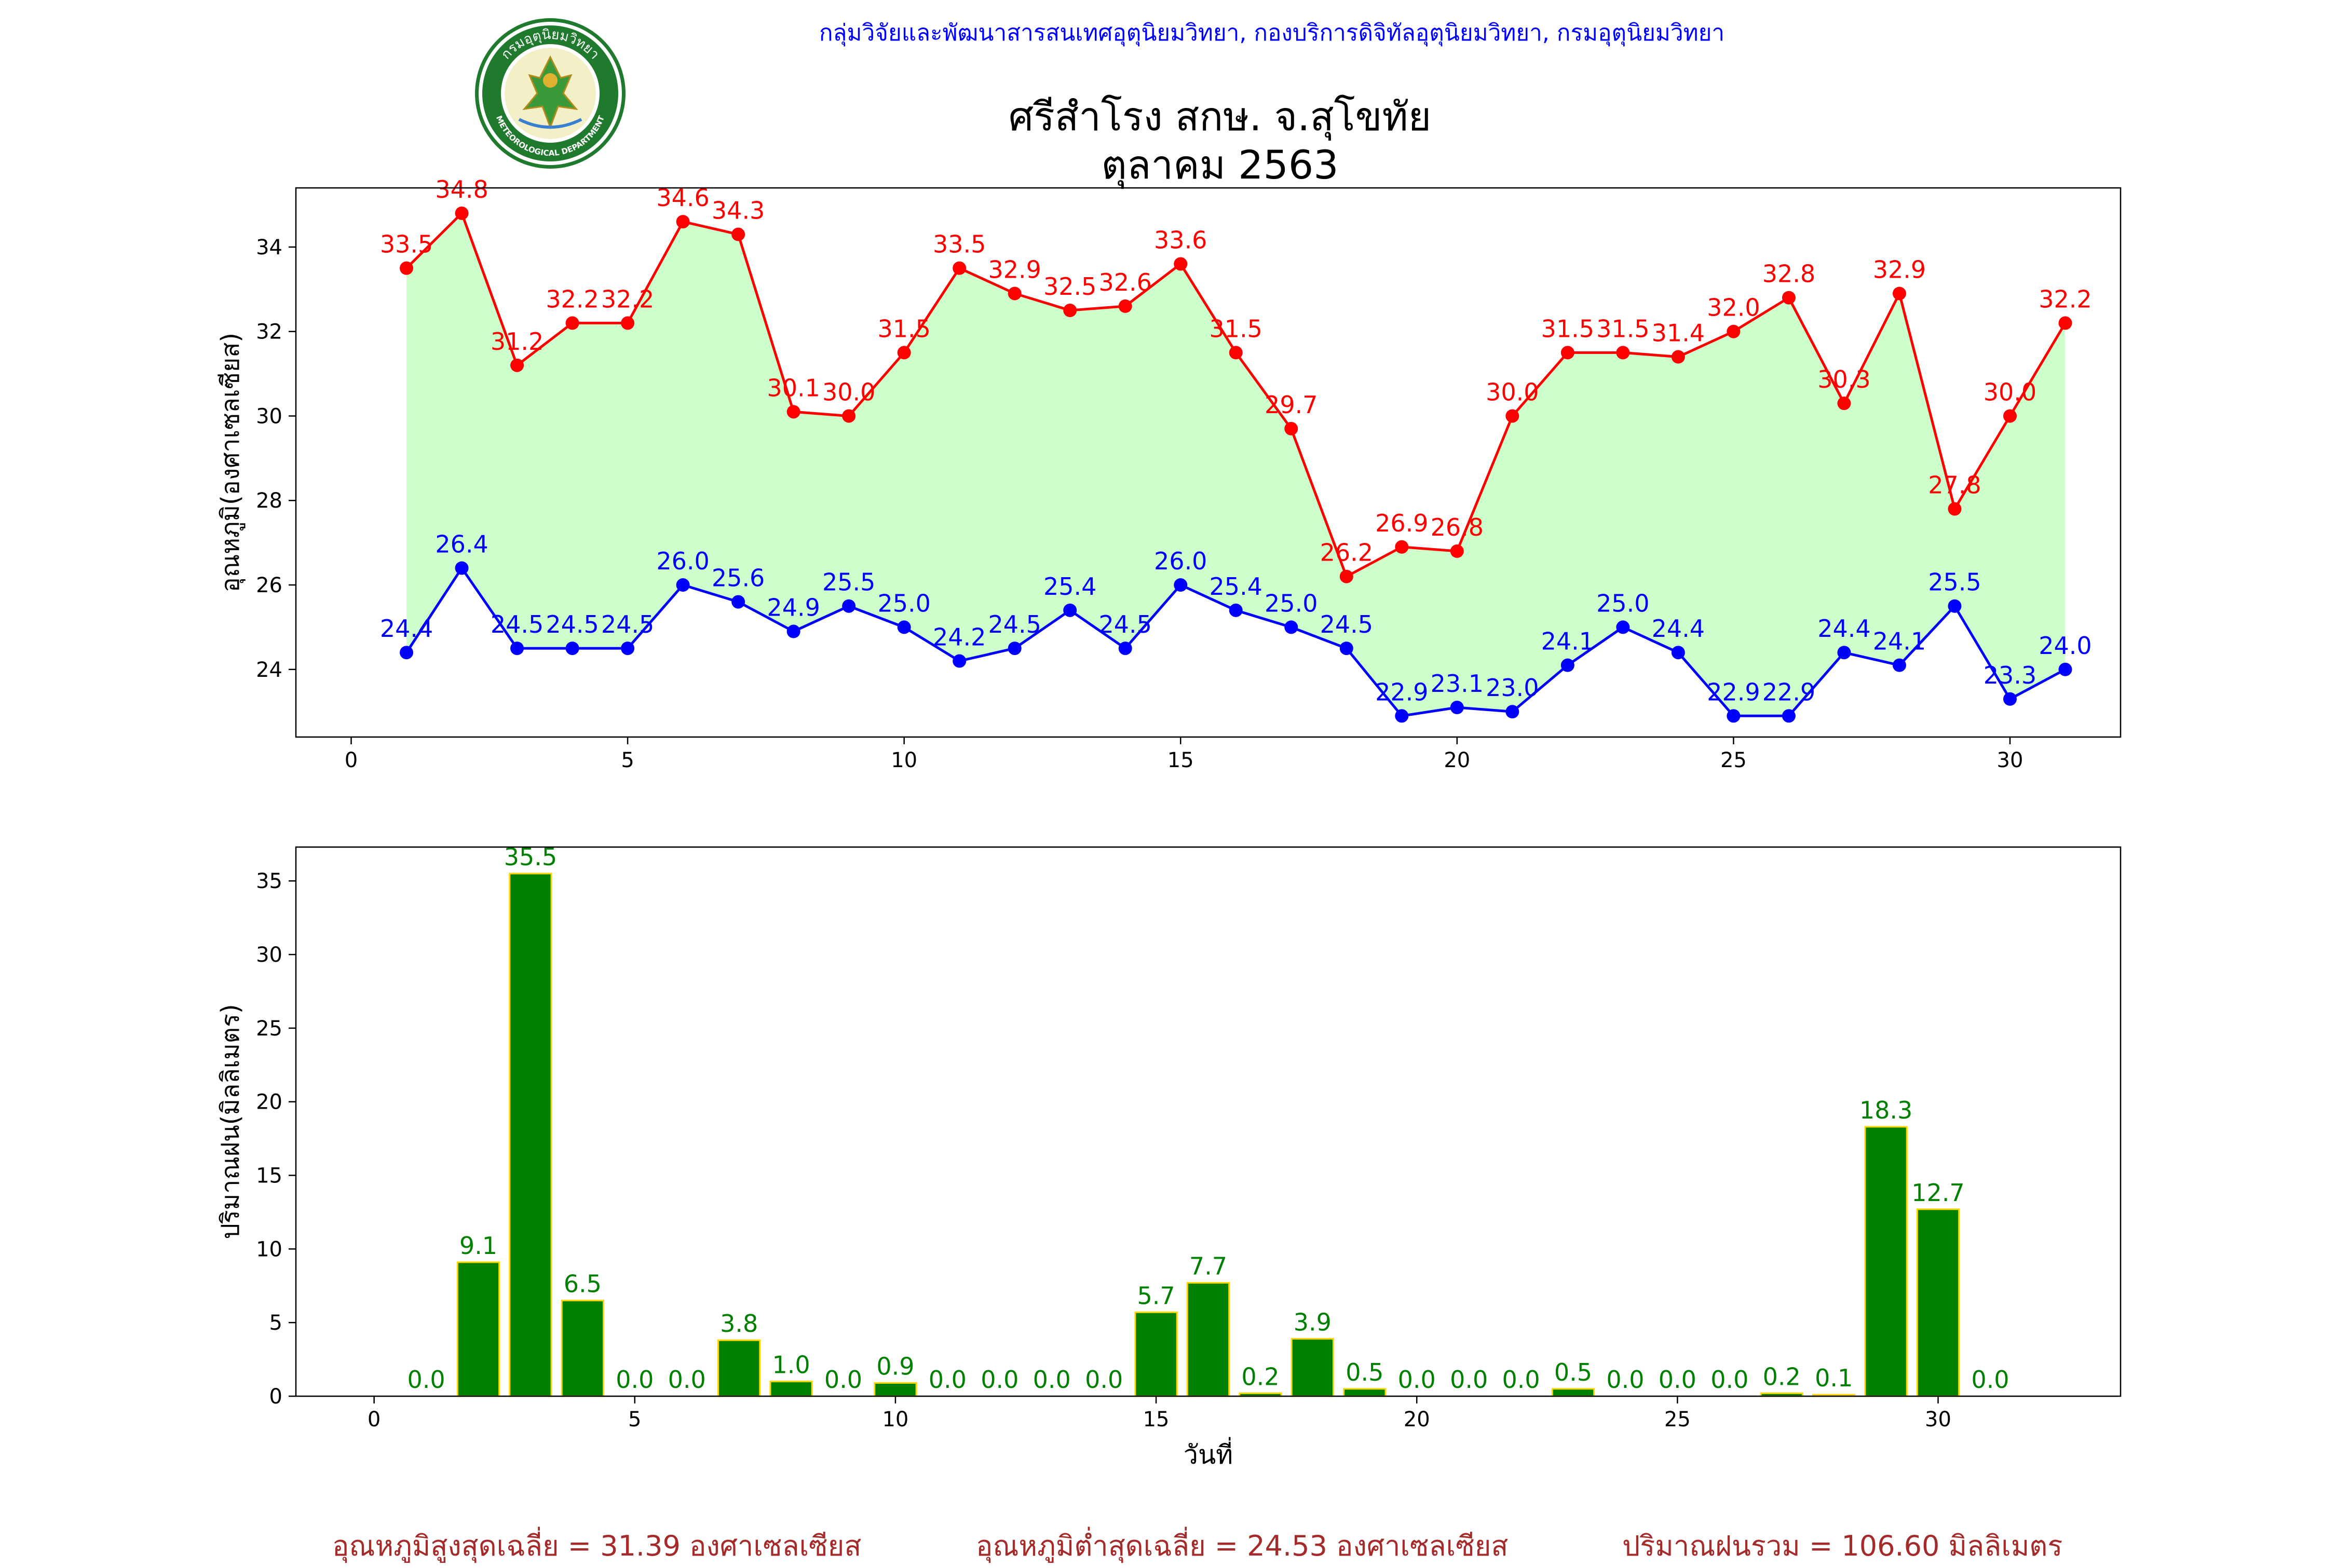 This screenshot has height=1568, width=2336. Describe the element at coordinates (634, 1419) in the screenshot. I see `rain-x-tick-label: 5` at that location.